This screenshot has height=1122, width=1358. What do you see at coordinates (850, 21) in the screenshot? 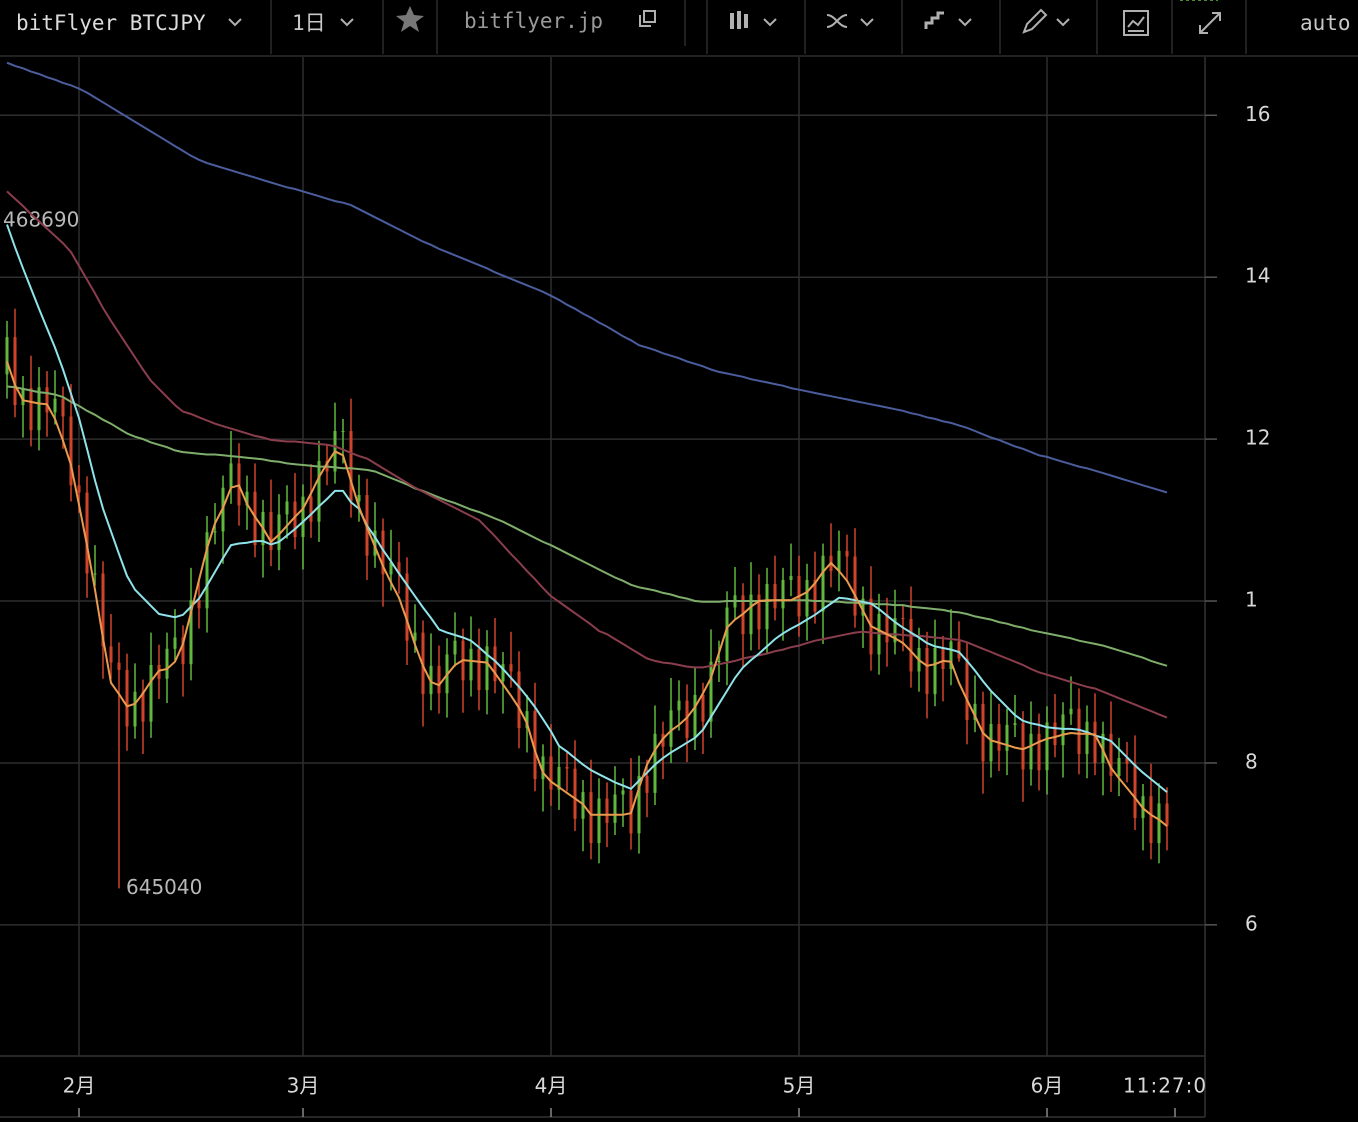
I see `indicator-button` at bounding box center [850, 21].